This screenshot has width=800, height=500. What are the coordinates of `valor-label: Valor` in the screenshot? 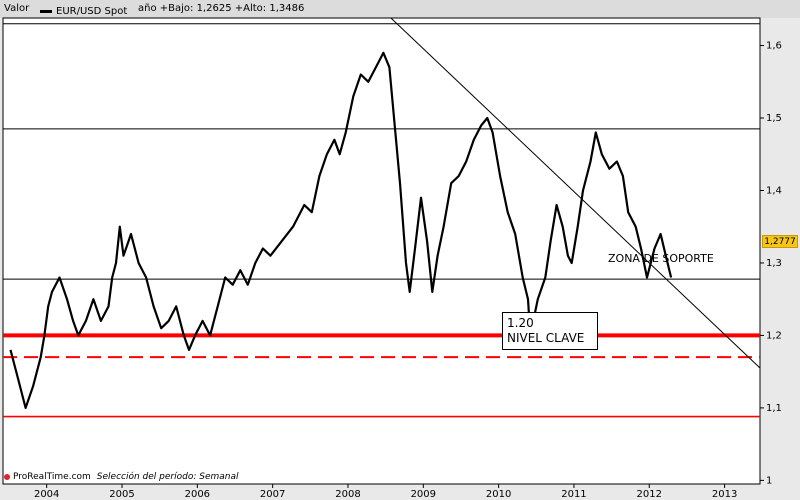 It's located at (17, 8).